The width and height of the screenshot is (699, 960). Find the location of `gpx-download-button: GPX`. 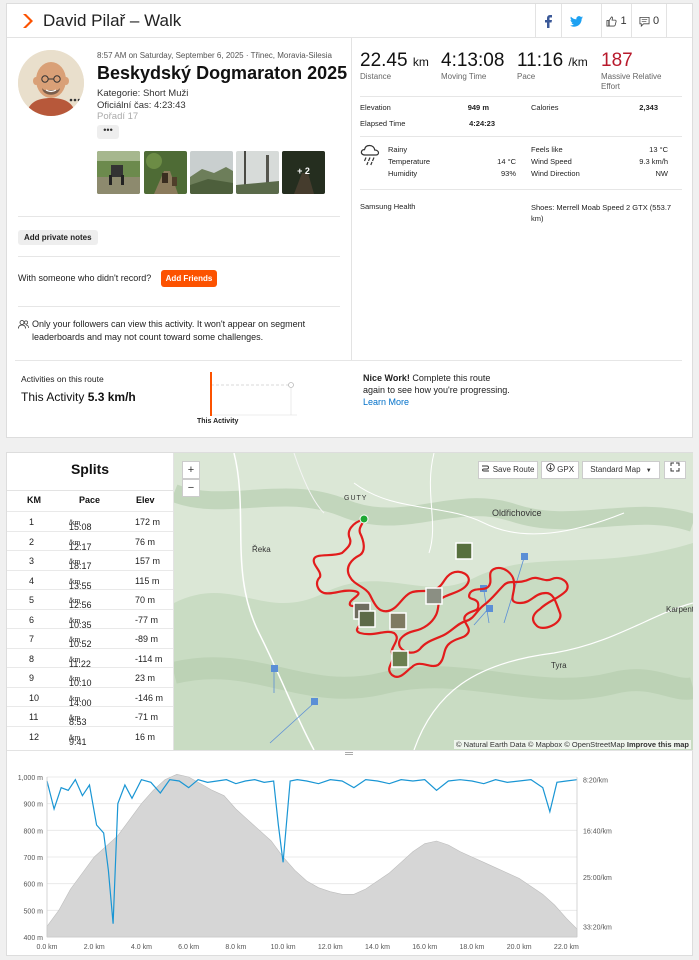

gpx-download-button: GPX is located at coordinates (560, 470).